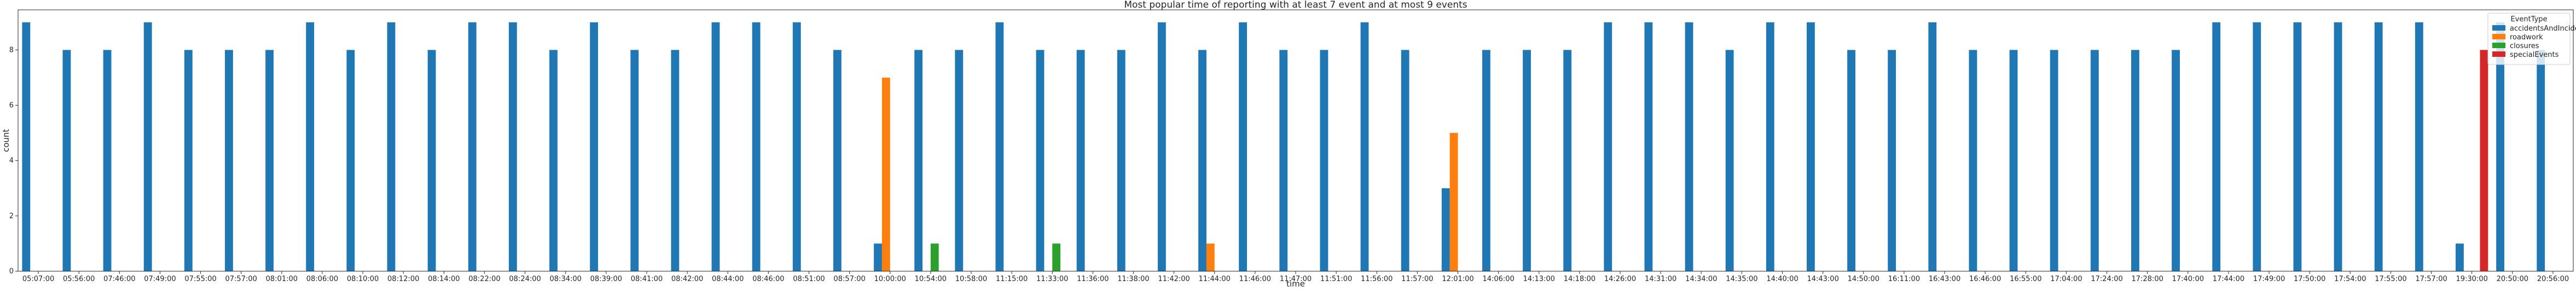 This screenshot has width=2576, height=298. I want to click on x-tick-label: 12:01:00, so click(1457, 279).